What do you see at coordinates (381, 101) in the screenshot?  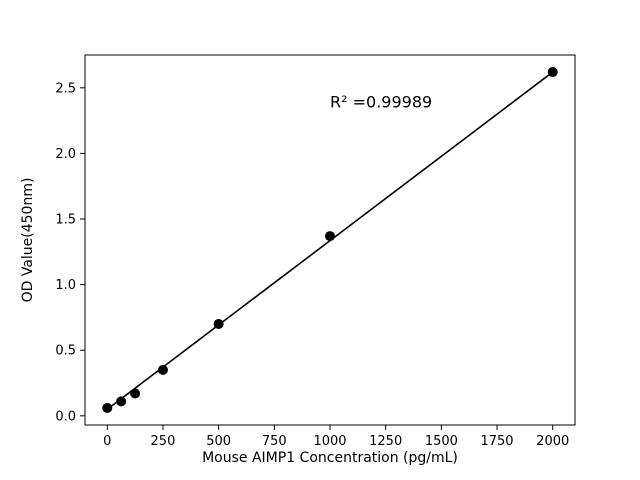 I see `r-squared-annotation: R² =0.99989` at bounding box center [381, 101].